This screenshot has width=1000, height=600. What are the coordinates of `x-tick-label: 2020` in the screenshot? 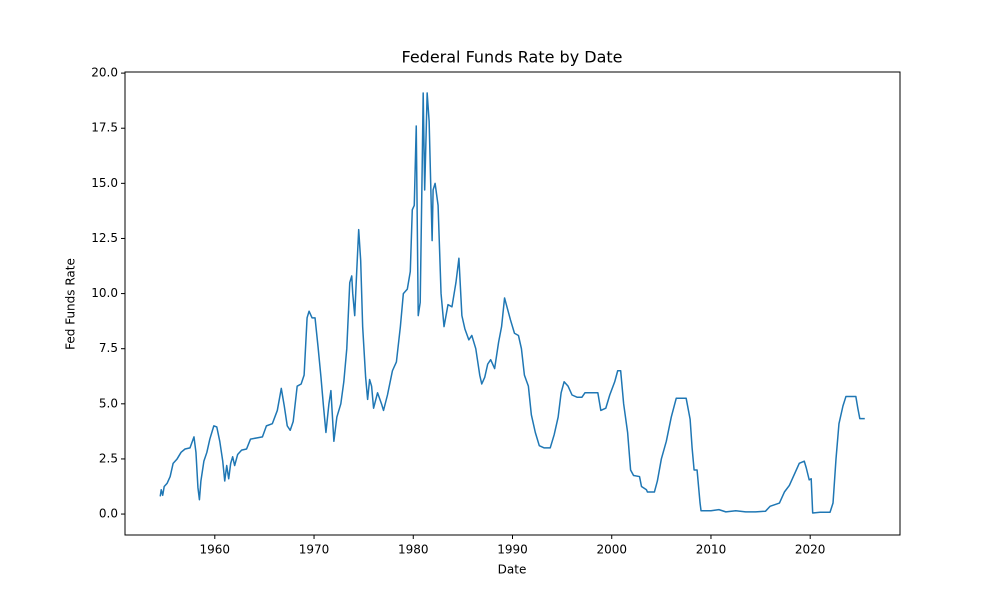 It's located at (810, 550).